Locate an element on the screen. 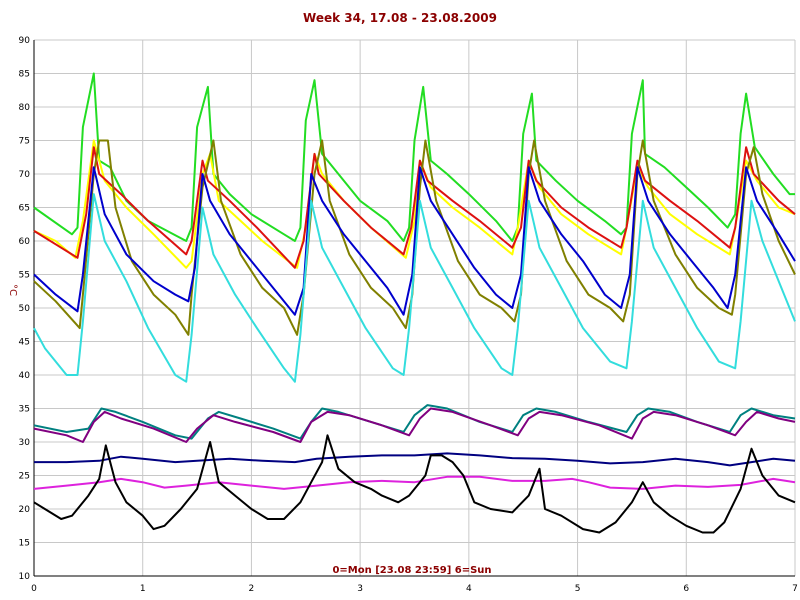  x-tick-label: 1 is located at coordinates (143, 589).